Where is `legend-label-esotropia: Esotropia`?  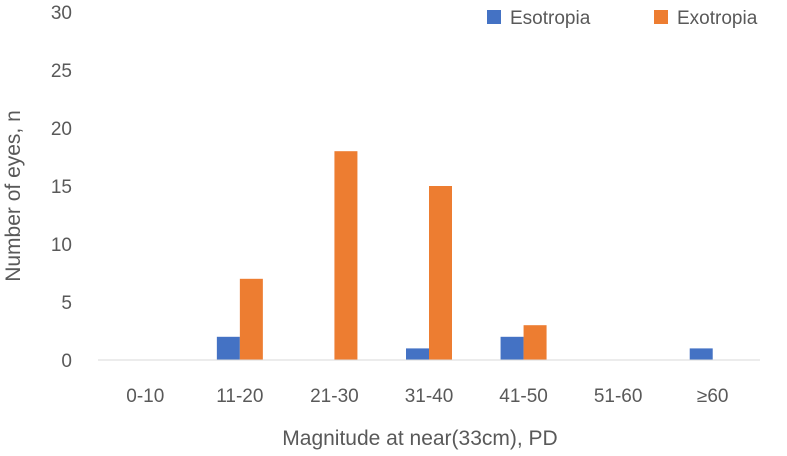 legend-label-esotropia: Esotropia is located at coordinates (550, 18).